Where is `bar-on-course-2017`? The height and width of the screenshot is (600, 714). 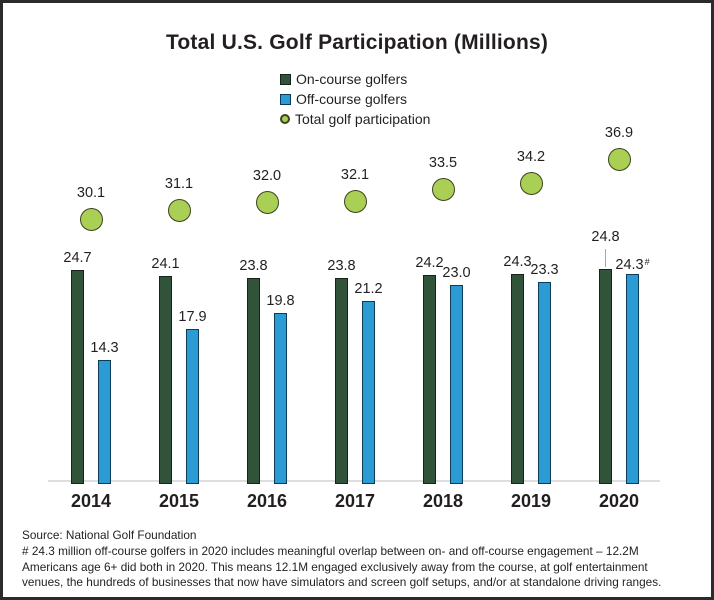
bar-on-course-2017 is located at coordinates (341, 381).